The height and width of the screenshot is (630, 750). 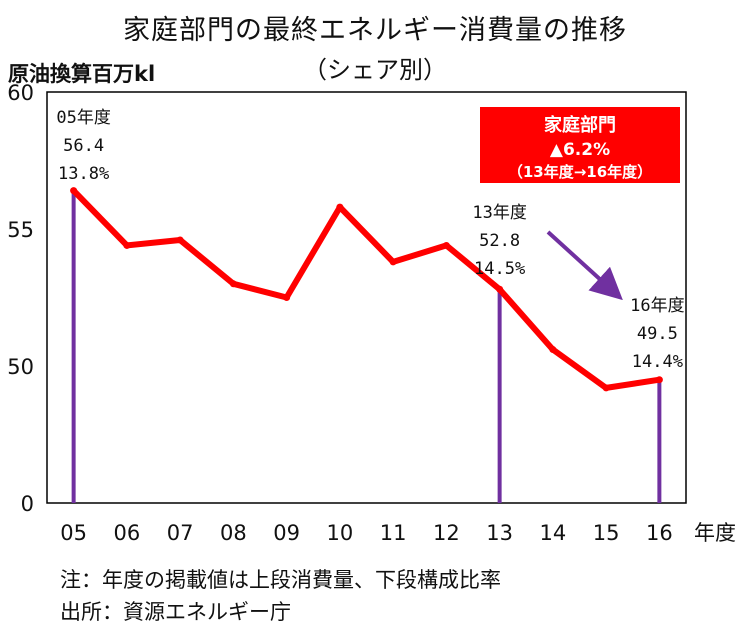 I want to click on annotation-year: 05年度, so click(x=83, y=118).